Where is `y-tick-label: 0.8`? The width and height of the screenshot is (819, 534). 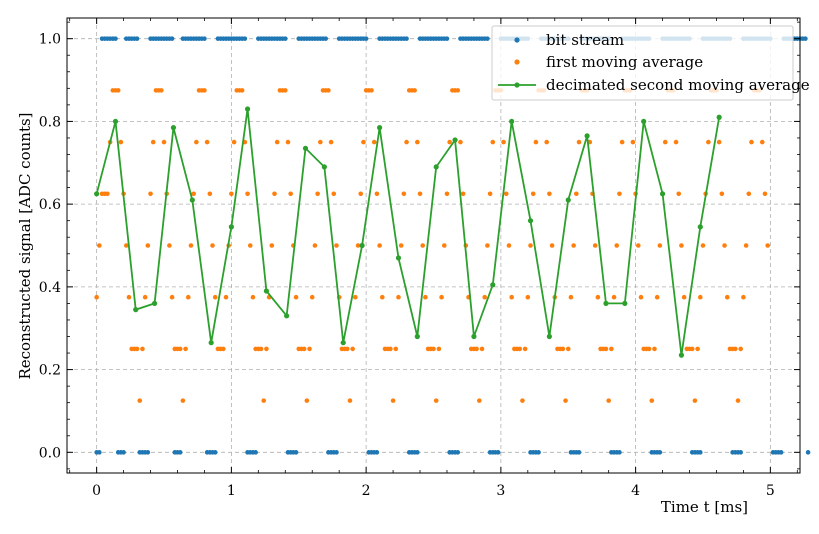
y-tick-label: 0.8 is located at coordinates (50, 122).